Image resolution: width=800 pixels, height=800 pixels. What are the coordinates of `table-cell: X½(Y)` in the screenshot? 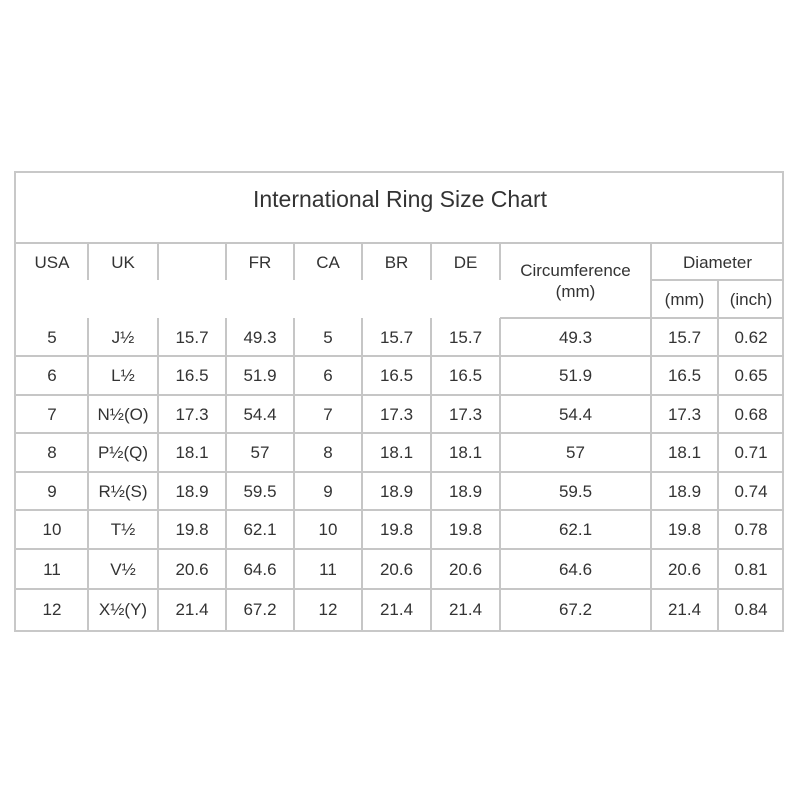 It's located at (123, 609).